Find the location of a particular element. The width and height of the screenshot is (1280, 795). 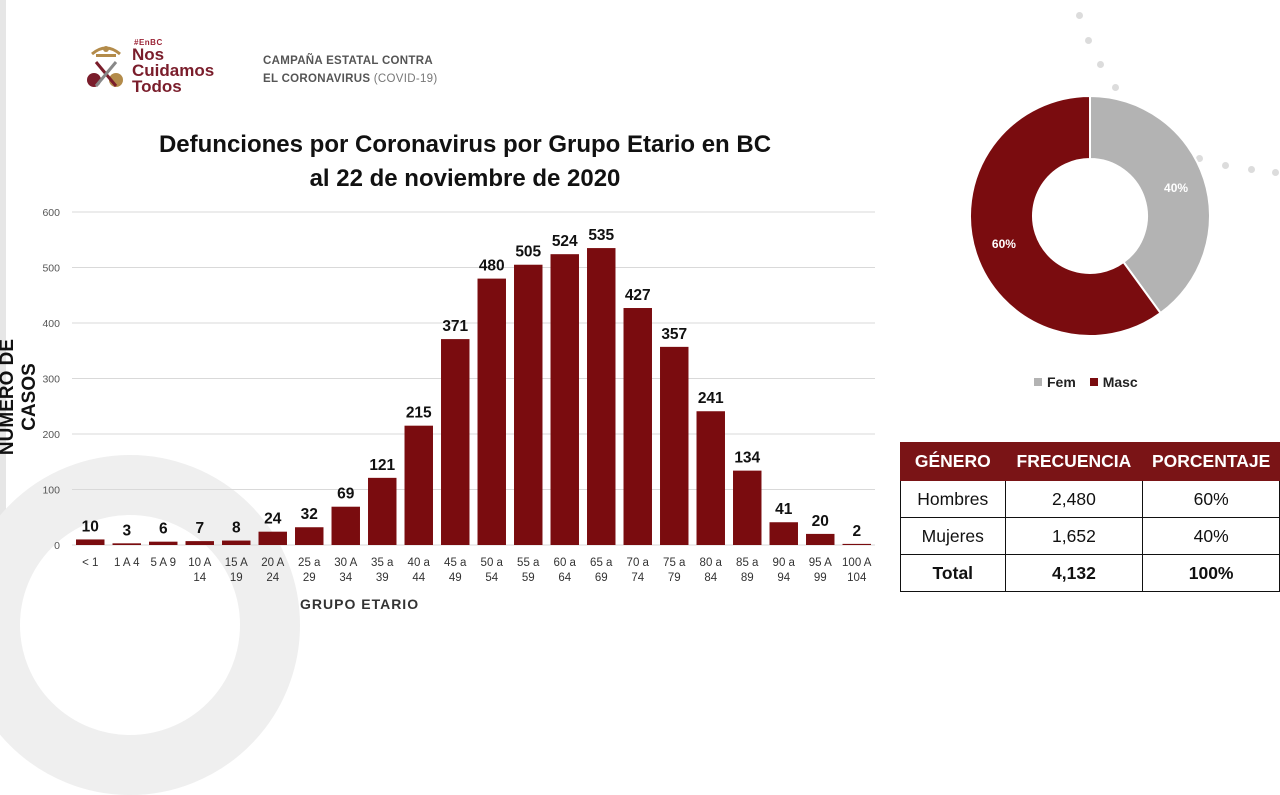

x-tick-label: 5 A 9 is located at coordinates (163, 563).